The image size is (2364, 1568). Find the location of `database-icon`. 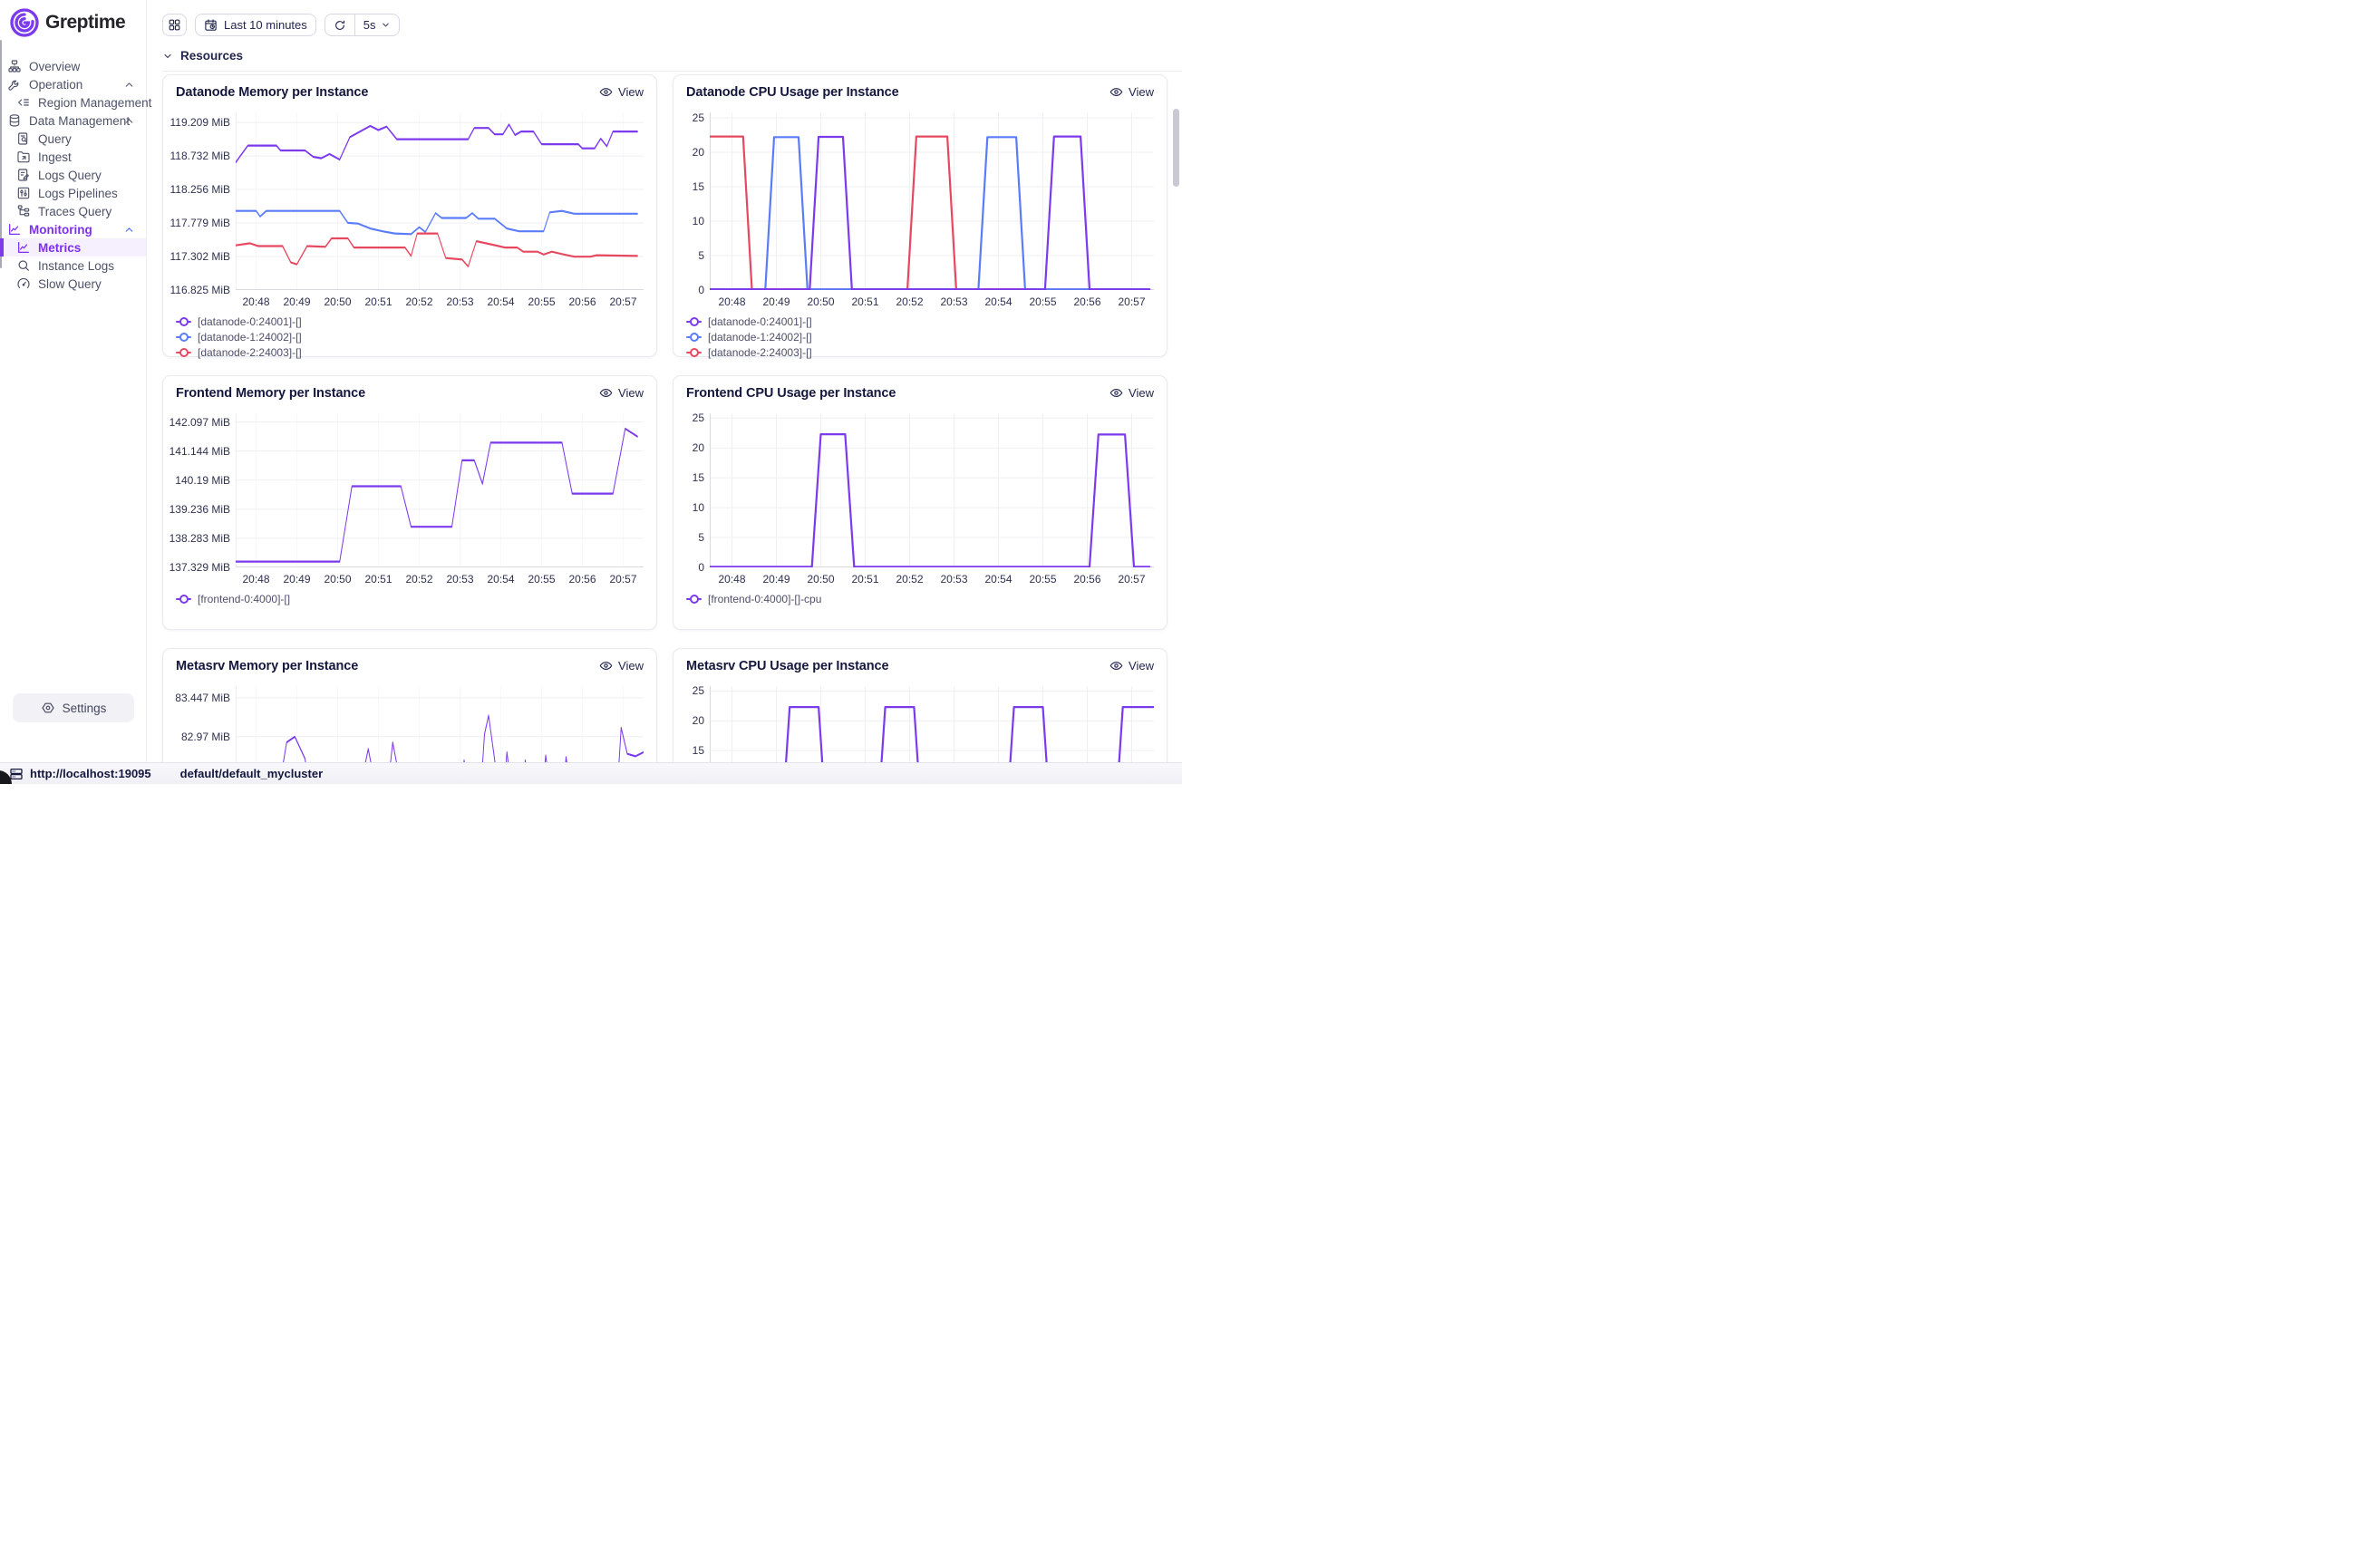

database-icon is located at coordinates (14, 121).